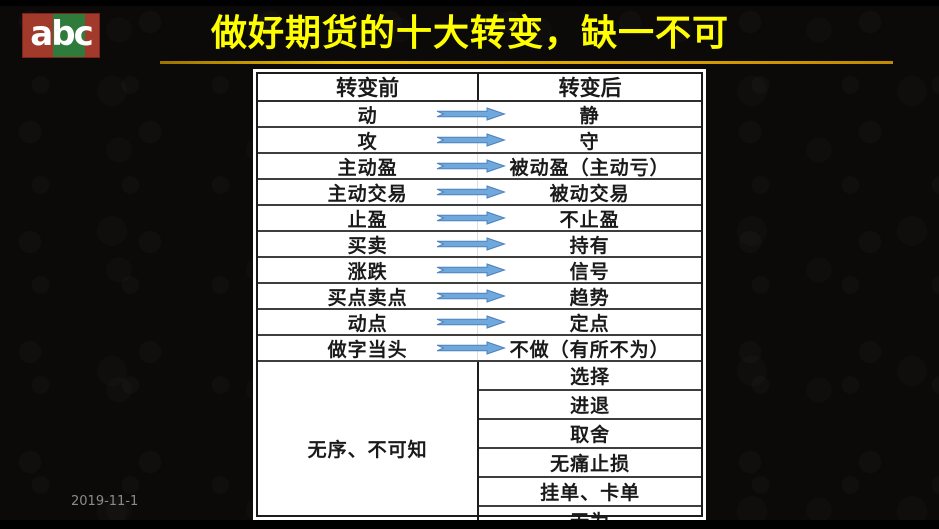  Describe the element at coordinates (367, 116) in the screenshot. I see `before-cell: 动` at that location.